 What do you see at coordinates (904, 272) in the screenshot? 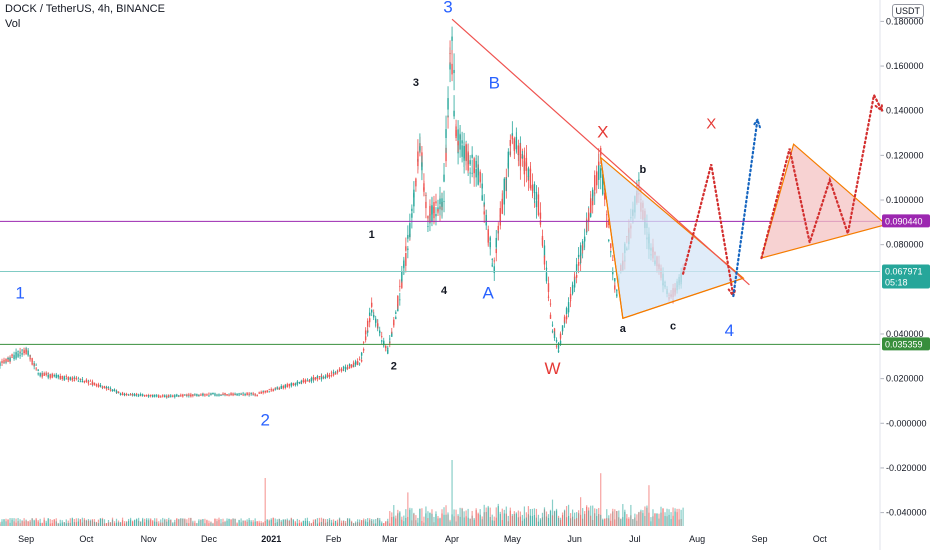
I see `price-label-text: 0.067971` at bounding box center [904, 272].